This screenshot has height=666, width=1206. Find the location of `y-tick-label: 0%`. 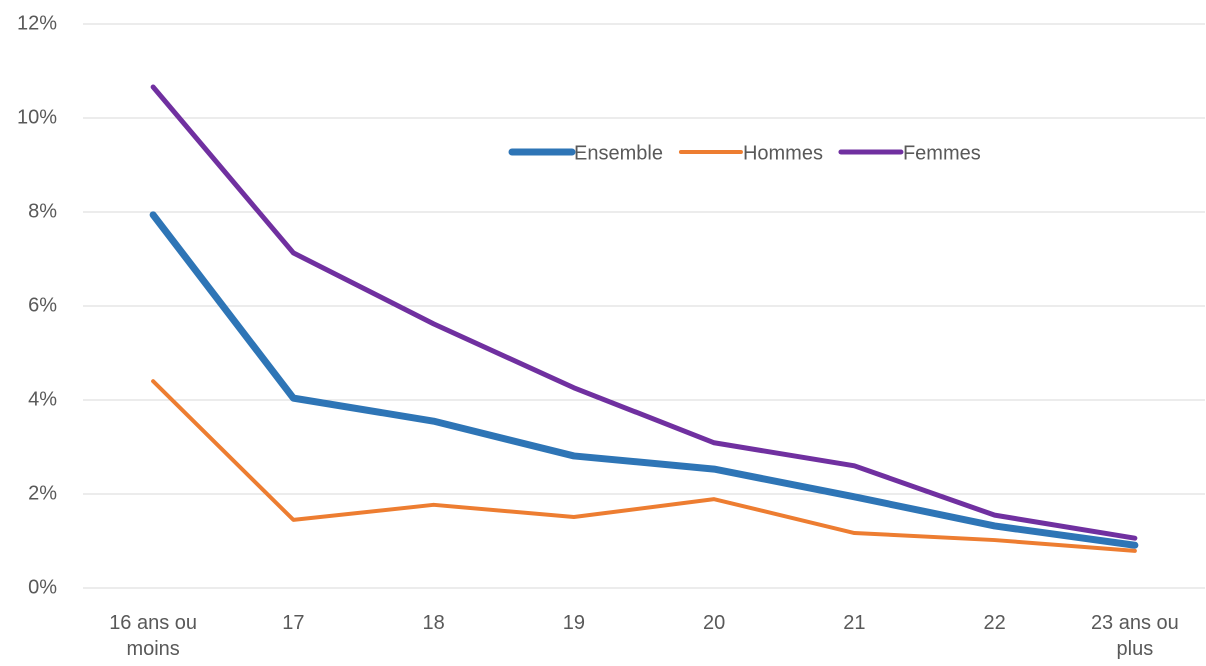

y-tick-label: 0% is located at coordinates (42, 587).